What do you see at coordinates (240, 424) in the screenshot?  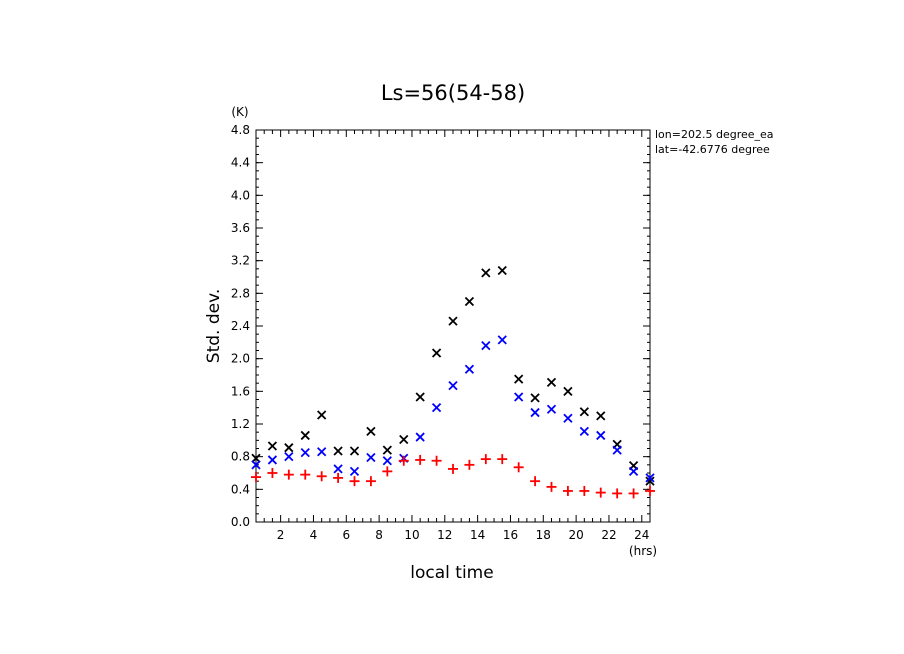 I see `y-tick-label: 1.2` at bounding box center [240, 424].